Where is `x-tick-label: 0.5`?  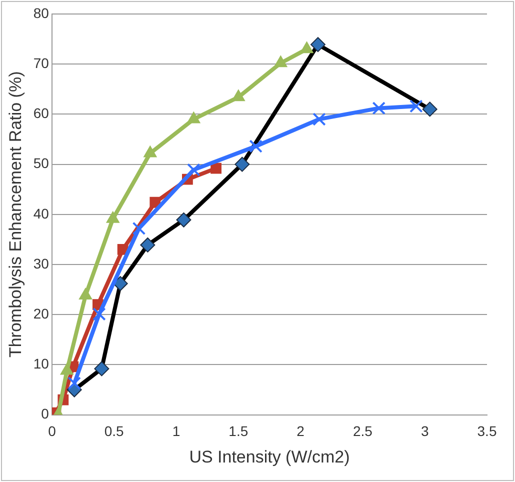 x-tick-label: 0.5 is located at coordinates (114, 431).